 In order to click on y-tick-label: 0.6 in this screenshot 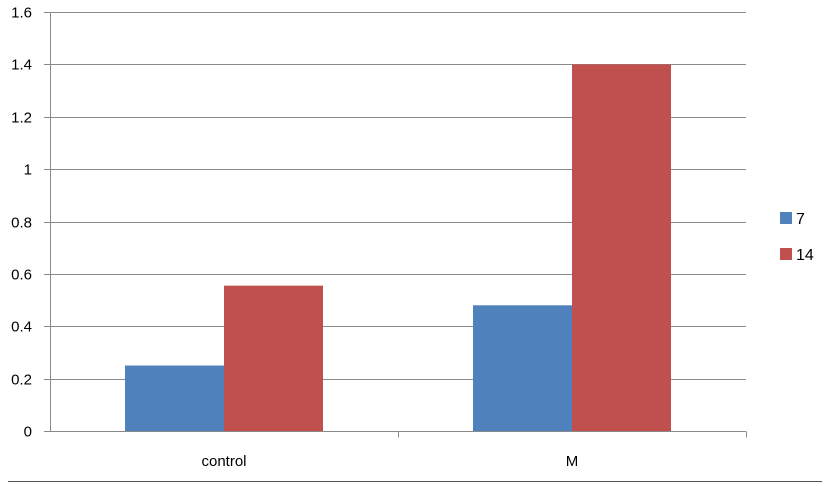, I will do `click(21, 275)`.